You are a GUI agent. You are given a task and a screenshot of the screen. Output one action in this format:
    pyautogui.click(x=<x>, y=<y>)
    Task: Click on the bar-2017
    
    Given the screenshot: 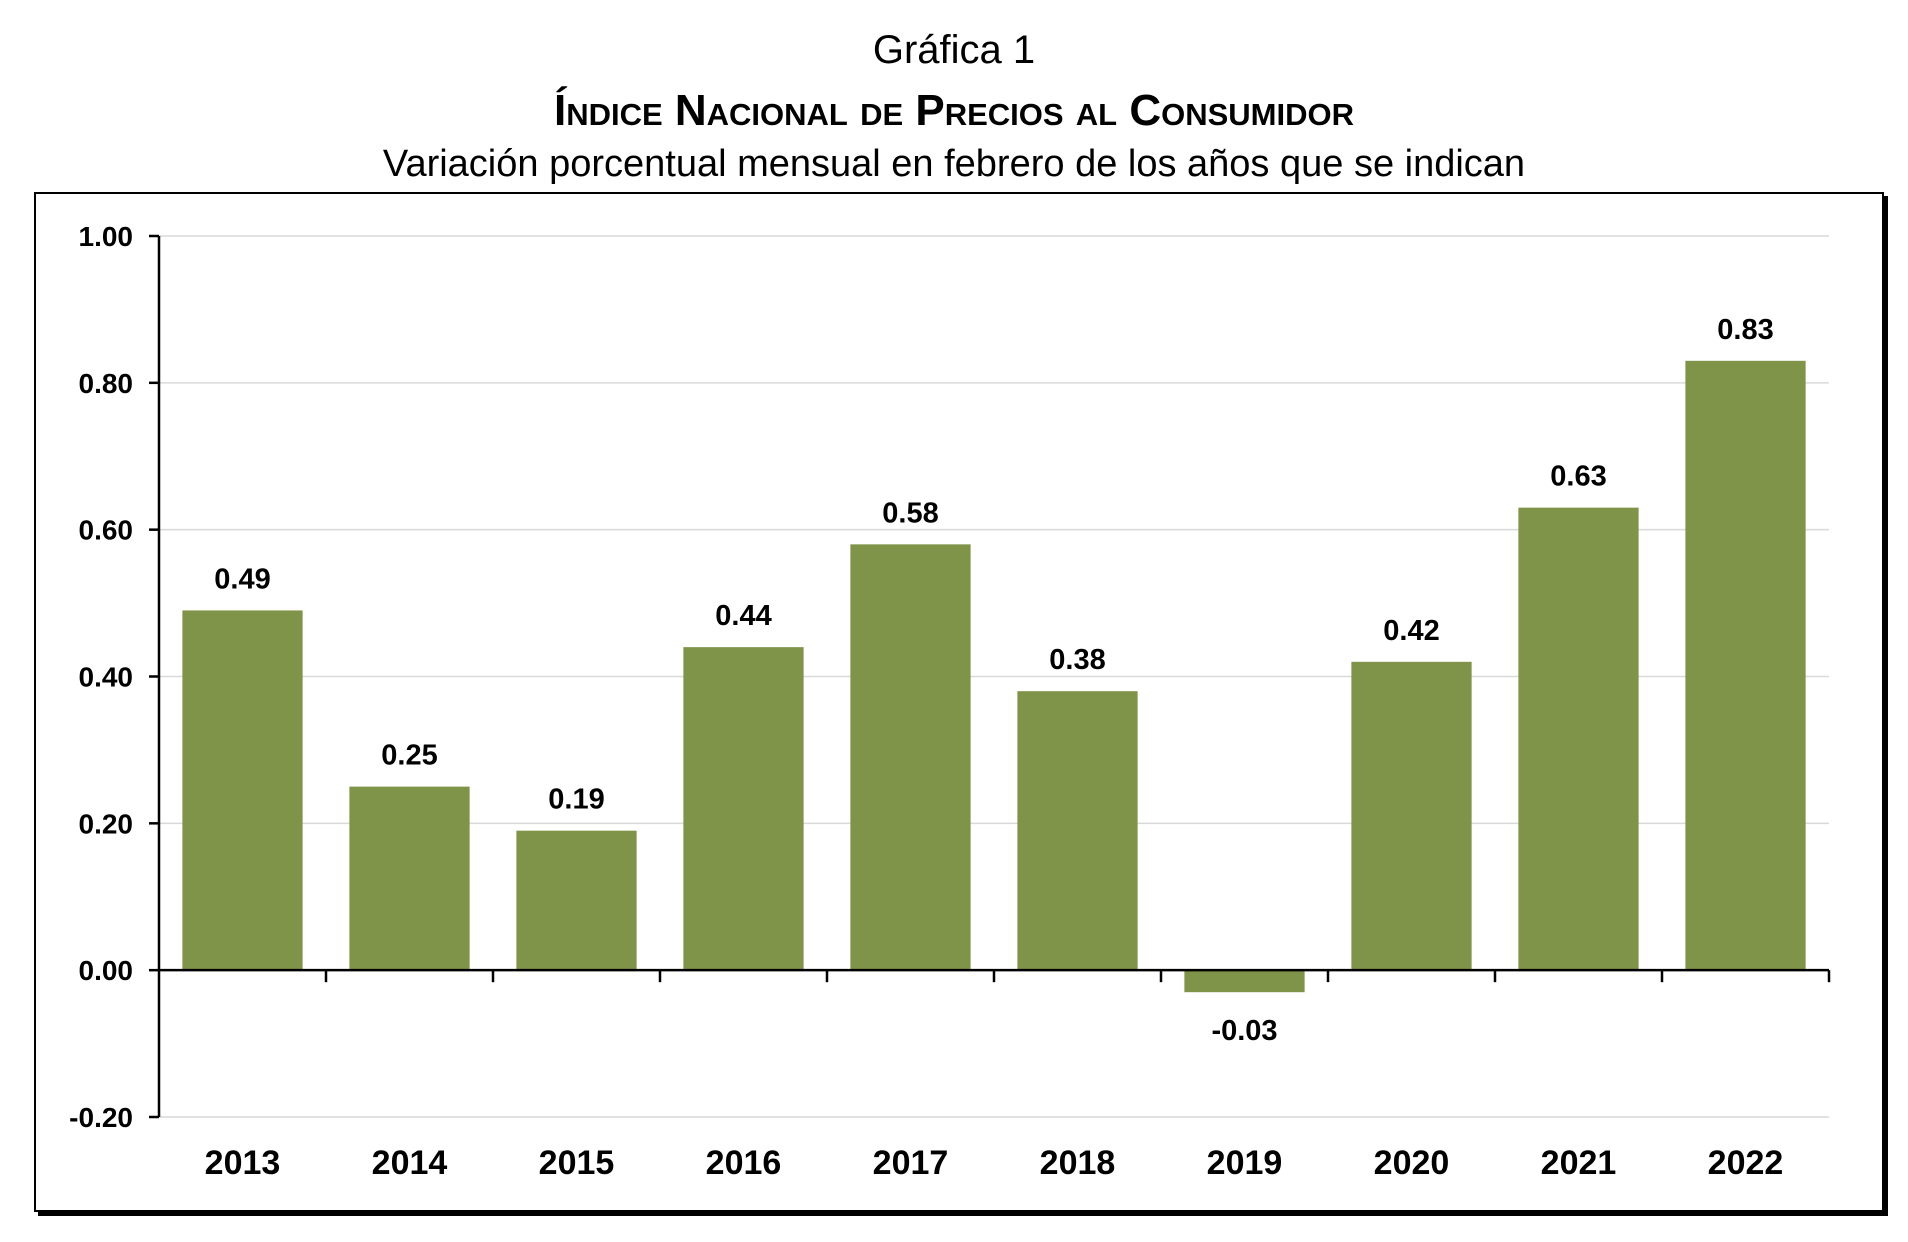 What is the action you would take?
    pyautogui.click(x=910, y=757)
    